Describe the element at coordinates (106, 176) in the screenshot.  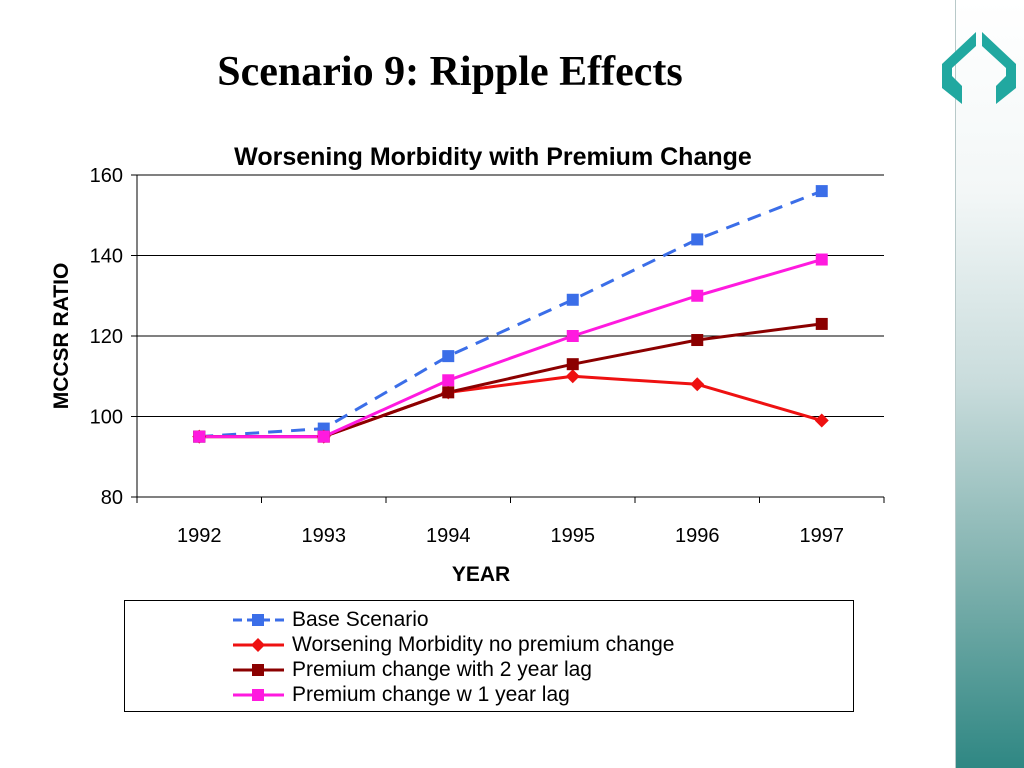
I see `y-tick-label: 160` at that location.